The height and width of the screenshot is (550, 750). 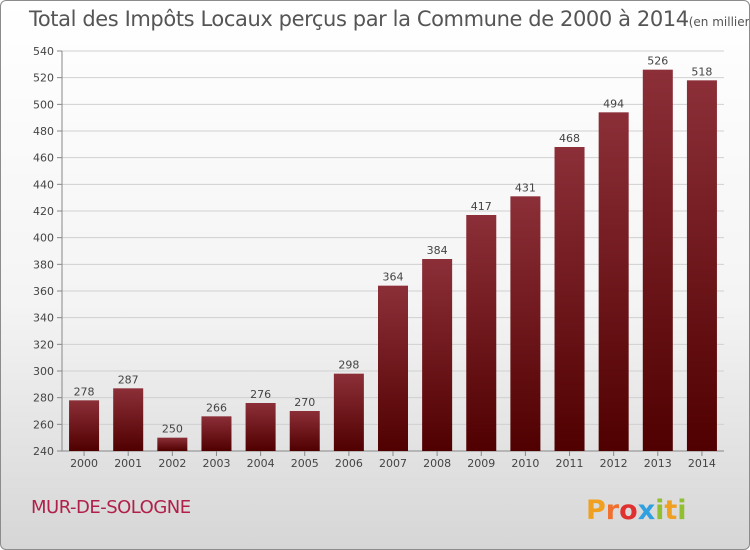 I want to click on data-label: 266, so click(x=216, y=407).